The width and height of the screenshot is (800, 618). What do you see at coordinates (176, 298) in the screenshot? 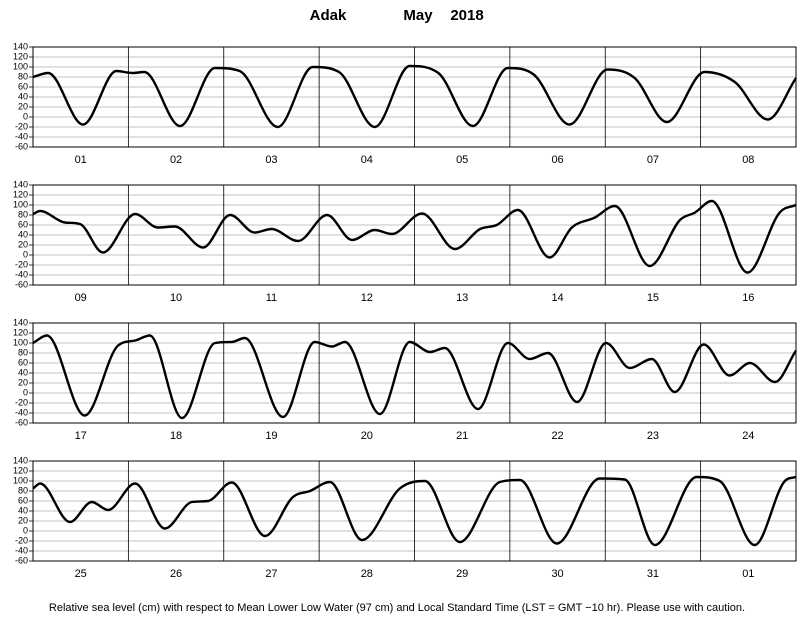
I see `day-label: 10` at bounding box center [176, 298].